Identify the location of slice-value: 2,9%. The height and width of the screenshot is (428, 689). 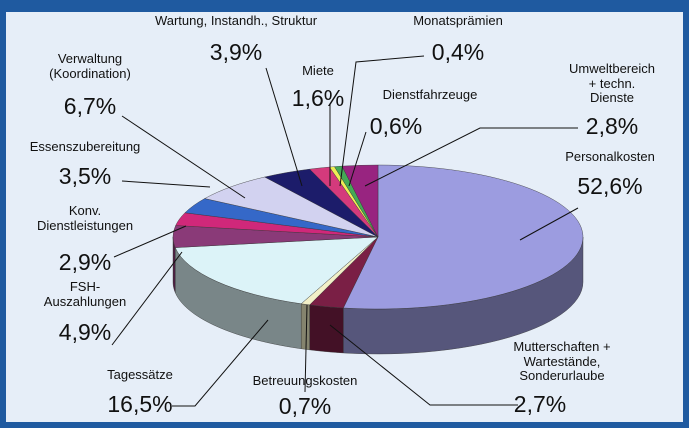
(85, 262).